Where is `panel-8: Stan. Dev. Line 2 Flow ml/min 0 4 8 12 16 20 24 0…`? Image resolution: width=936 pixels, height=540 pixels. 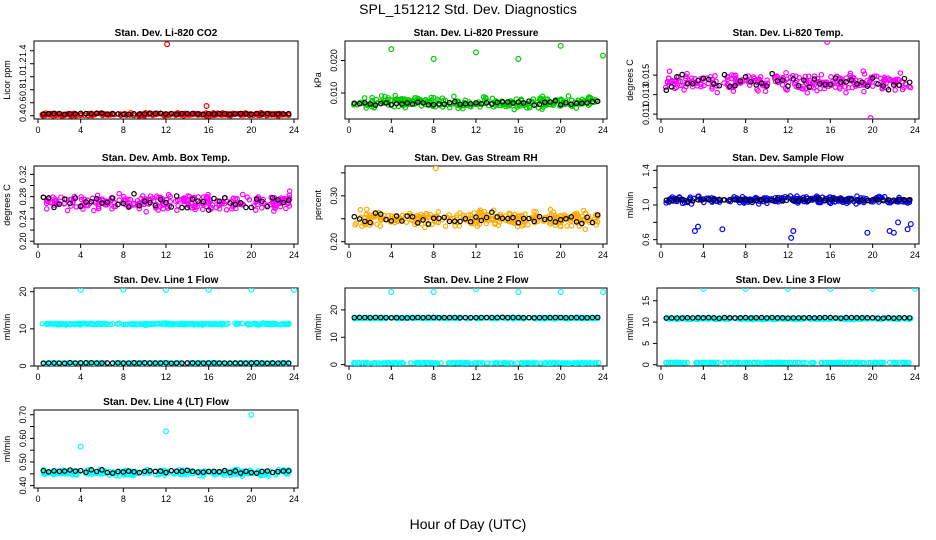
panel-8: Stan. Dev. Line 2 Flow ml/min 0 4 8 12 16 20 24 0… is located at coordinates (460, 328).